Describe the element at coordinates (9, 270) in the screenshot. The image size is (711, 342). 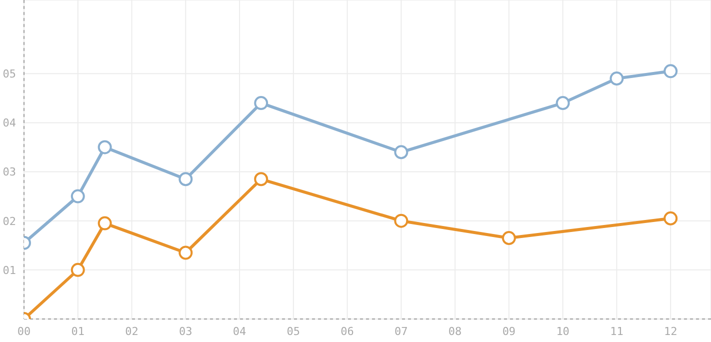
I see `y-tick-label: 01` at that location.